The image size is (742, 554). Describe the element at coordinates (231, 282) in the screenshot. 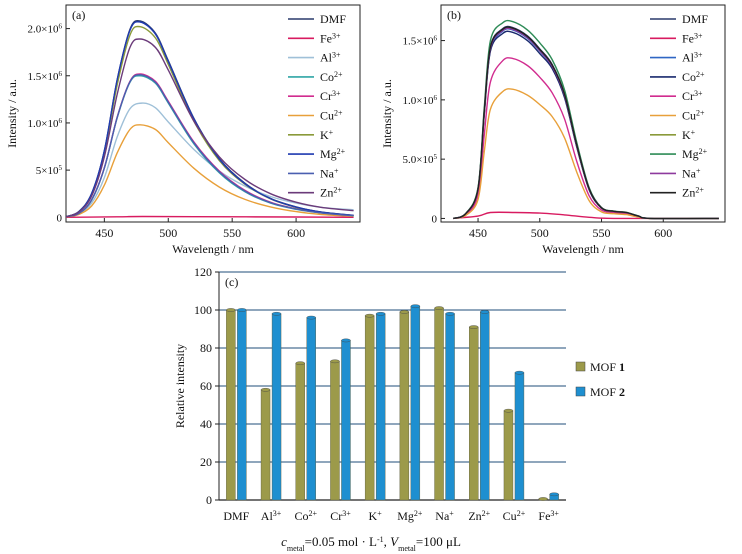

I see `panel-label: (c)` at that location.